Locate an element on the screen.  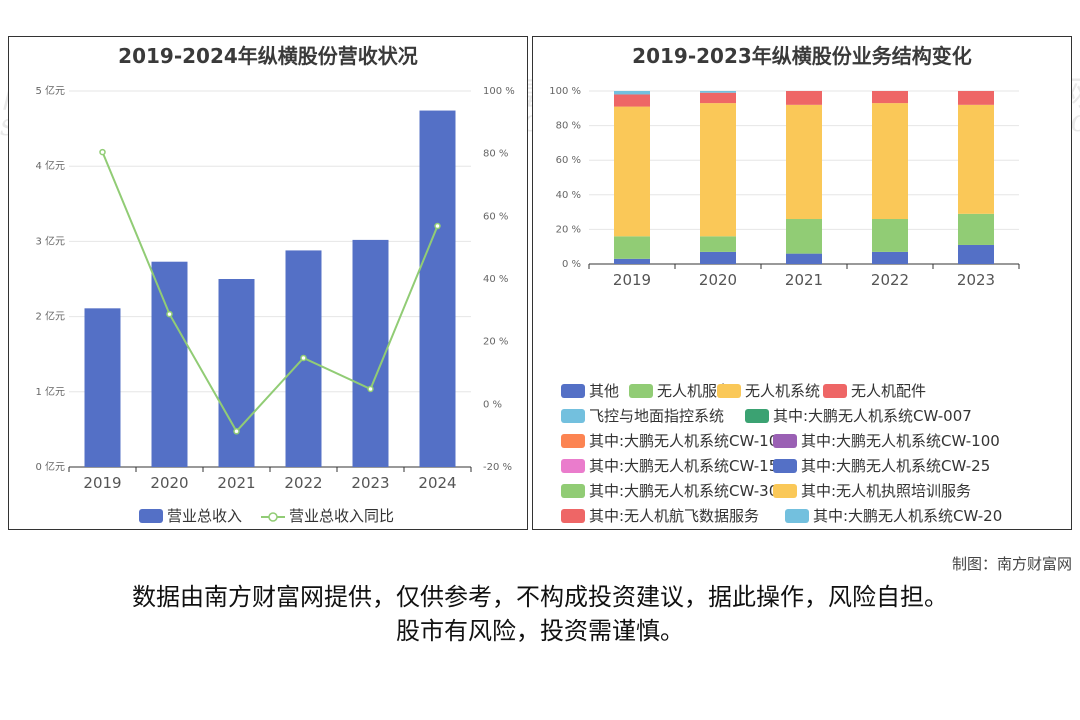
yoy-growth-line is located at coordinates (270, 292).